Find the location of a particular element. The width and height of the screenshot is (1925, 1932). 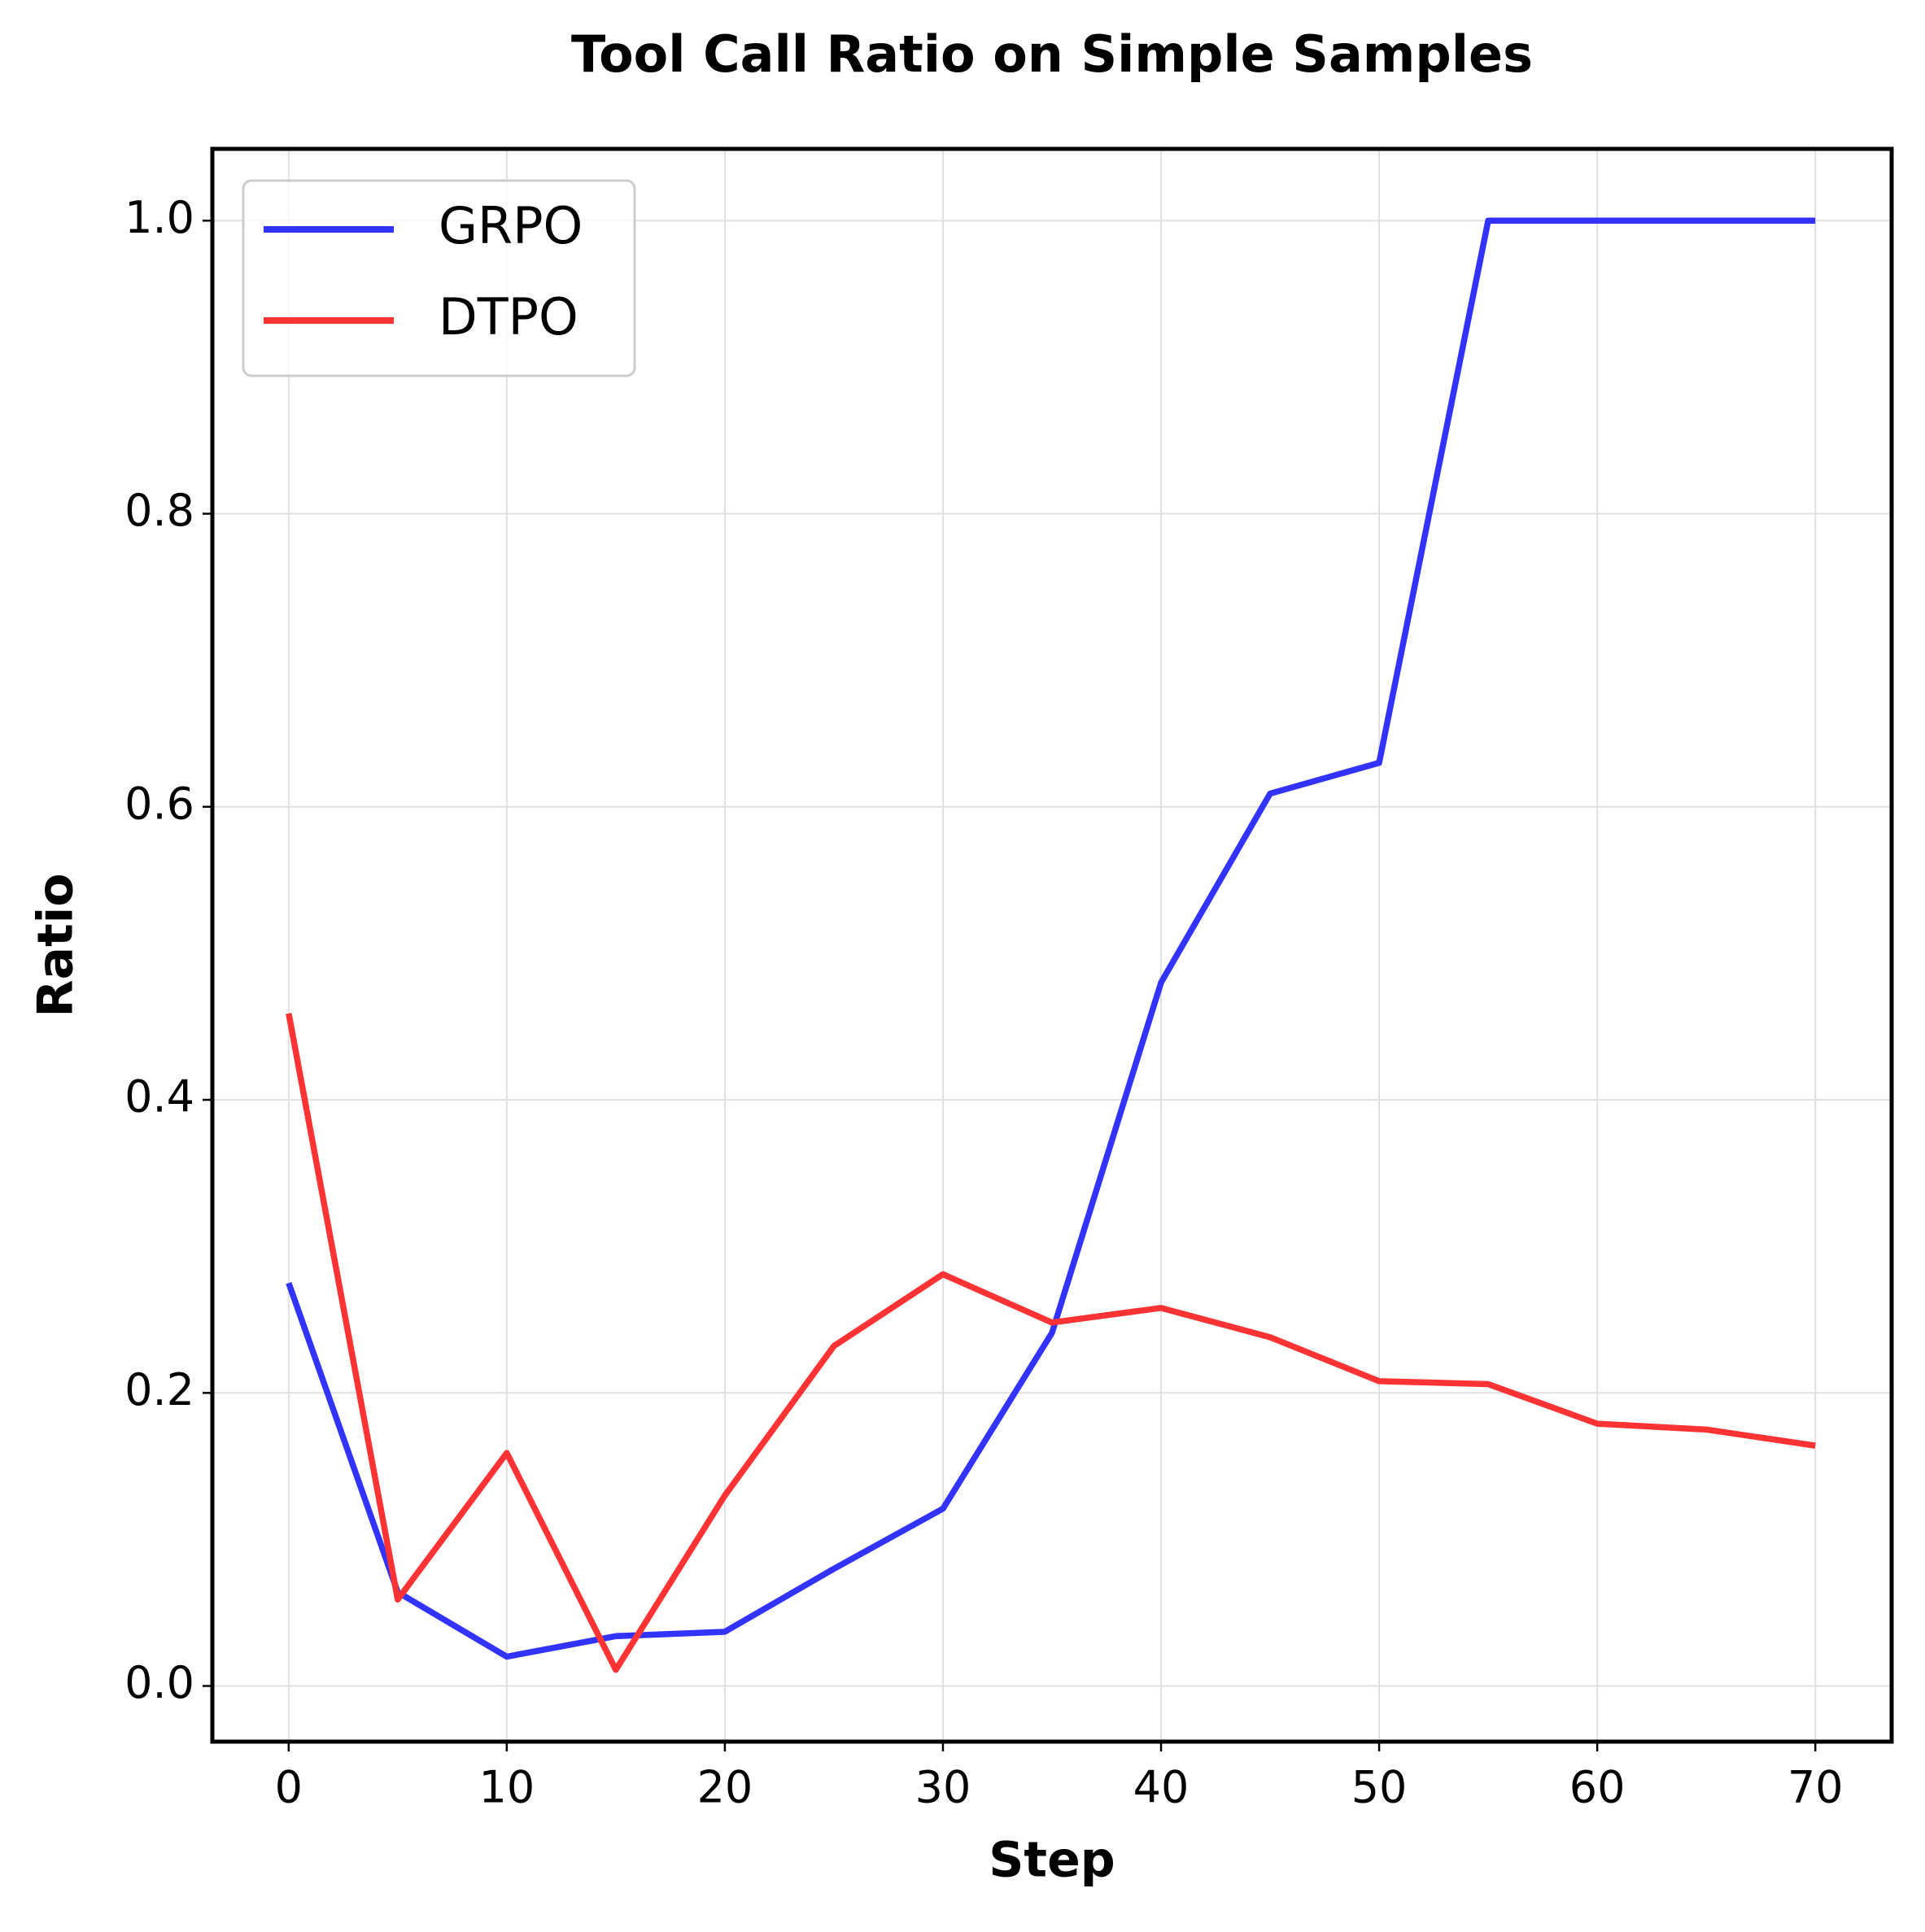

x-tick-label: 70 is located at coordinates (1816, 1787).